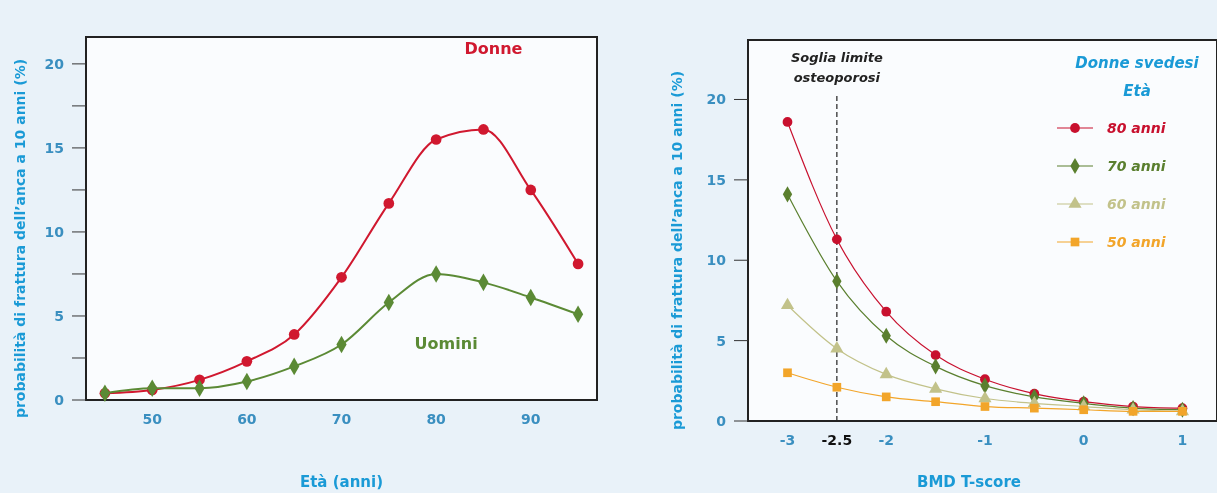 This screenshot has width=1217, height=493. I want to click on x-tick-label: -2, so click(886, 440).